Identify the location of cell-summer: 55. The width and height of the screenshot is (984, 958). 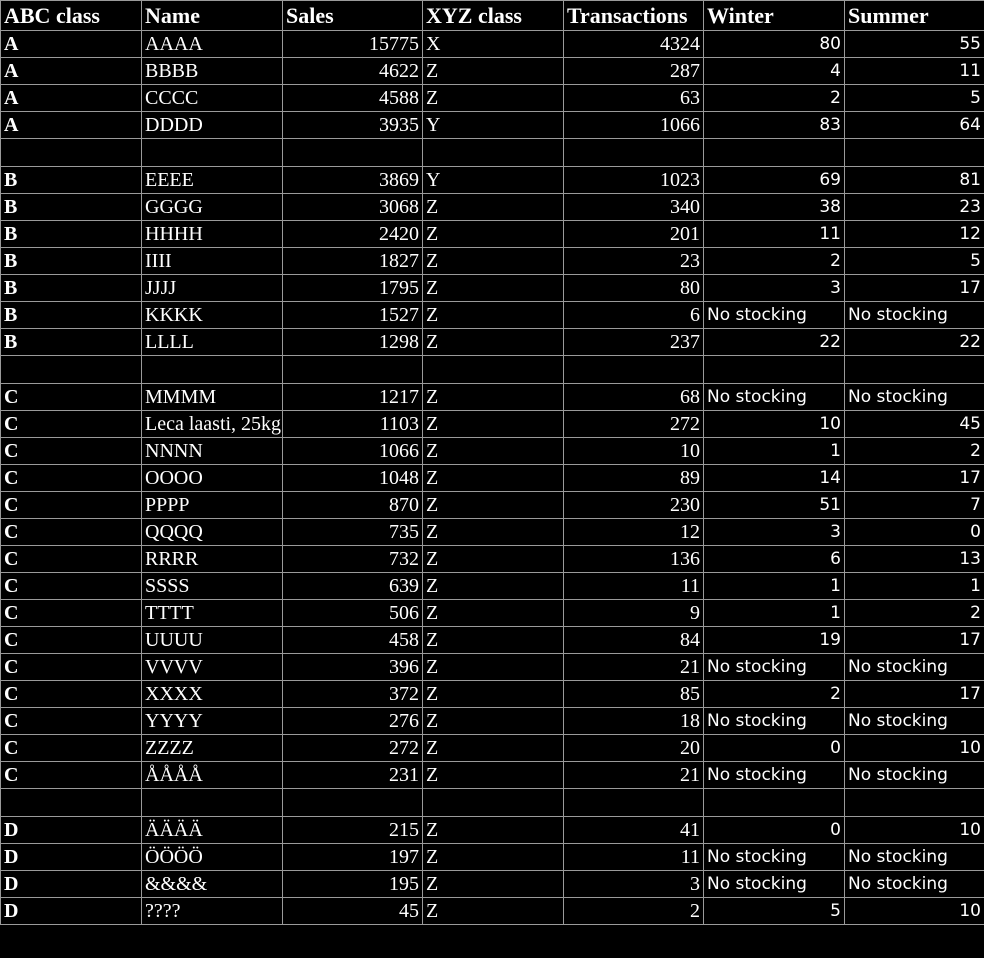
(914, 44).